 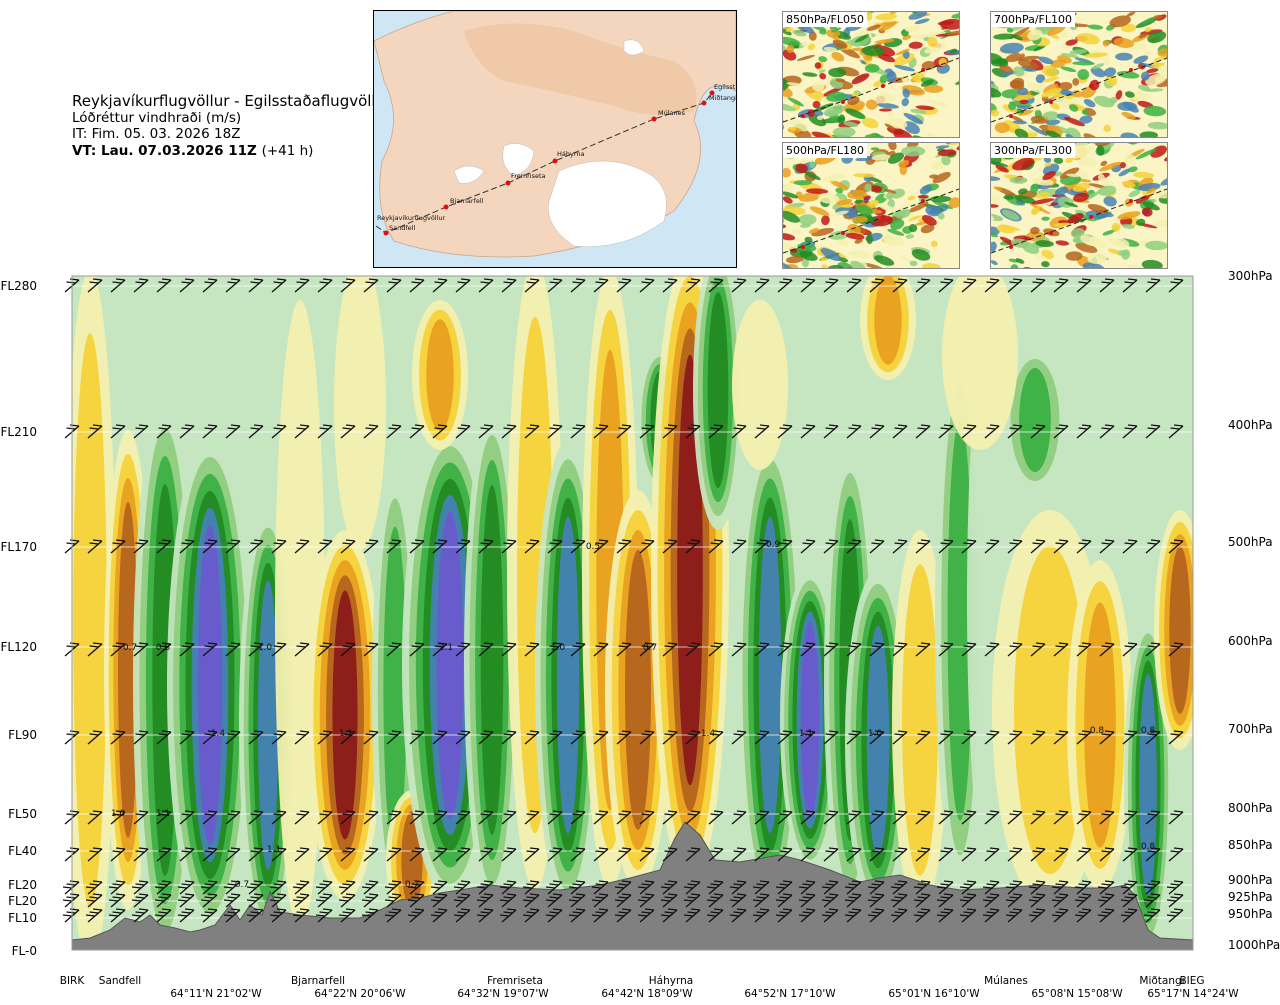 What do you see at coordinates (1250, 897) in the screenshot?
I see `pressure-label: 925hPa` at bounding box center [1250, 897].